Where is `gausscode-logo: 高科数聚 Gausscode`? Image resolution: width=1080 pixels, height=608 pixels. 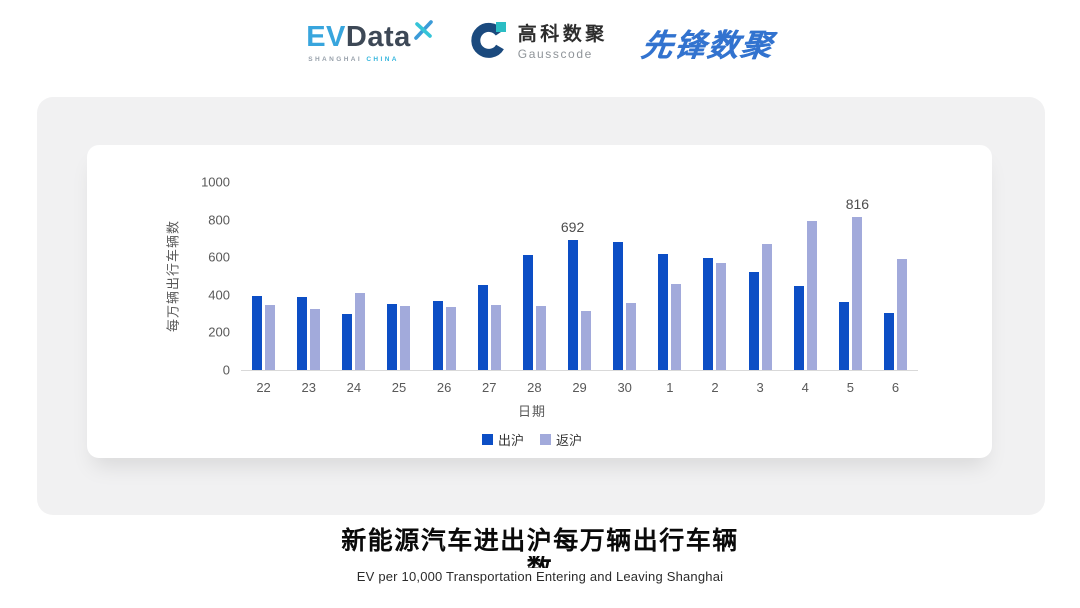 gausscode-logo: 高科数聚 Gausscode is located at coordinates (538, 42).